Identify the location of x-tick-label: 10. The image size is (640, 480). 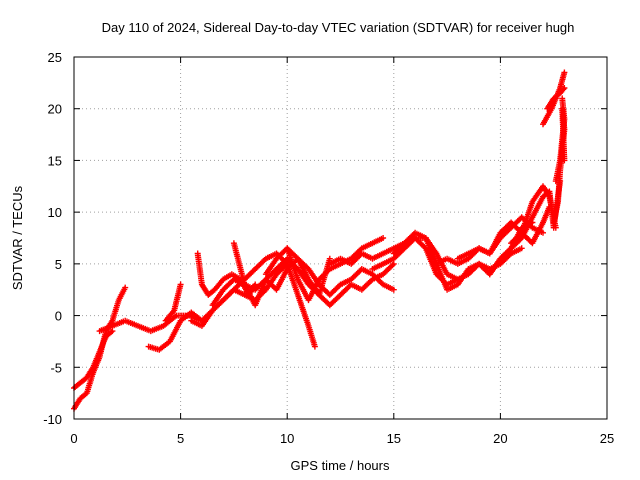
(287, 438).